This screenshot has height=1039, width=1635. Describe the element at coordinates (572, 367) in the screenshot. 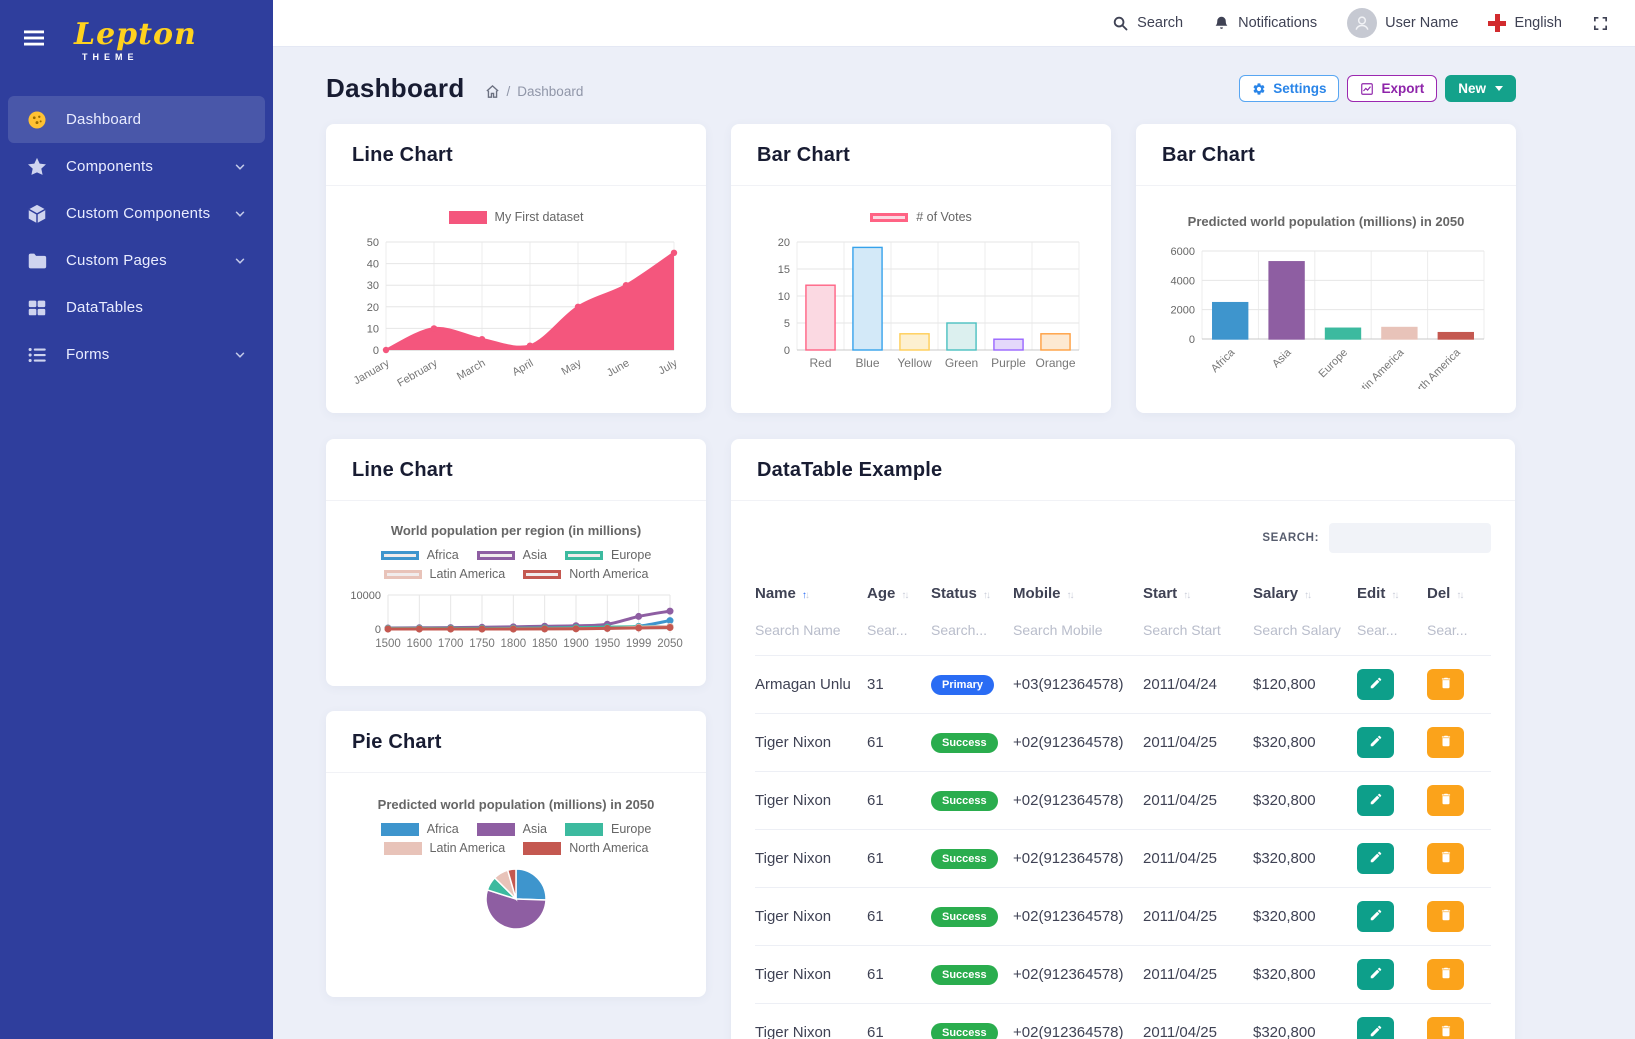

I see `svg-text: May` at that location.